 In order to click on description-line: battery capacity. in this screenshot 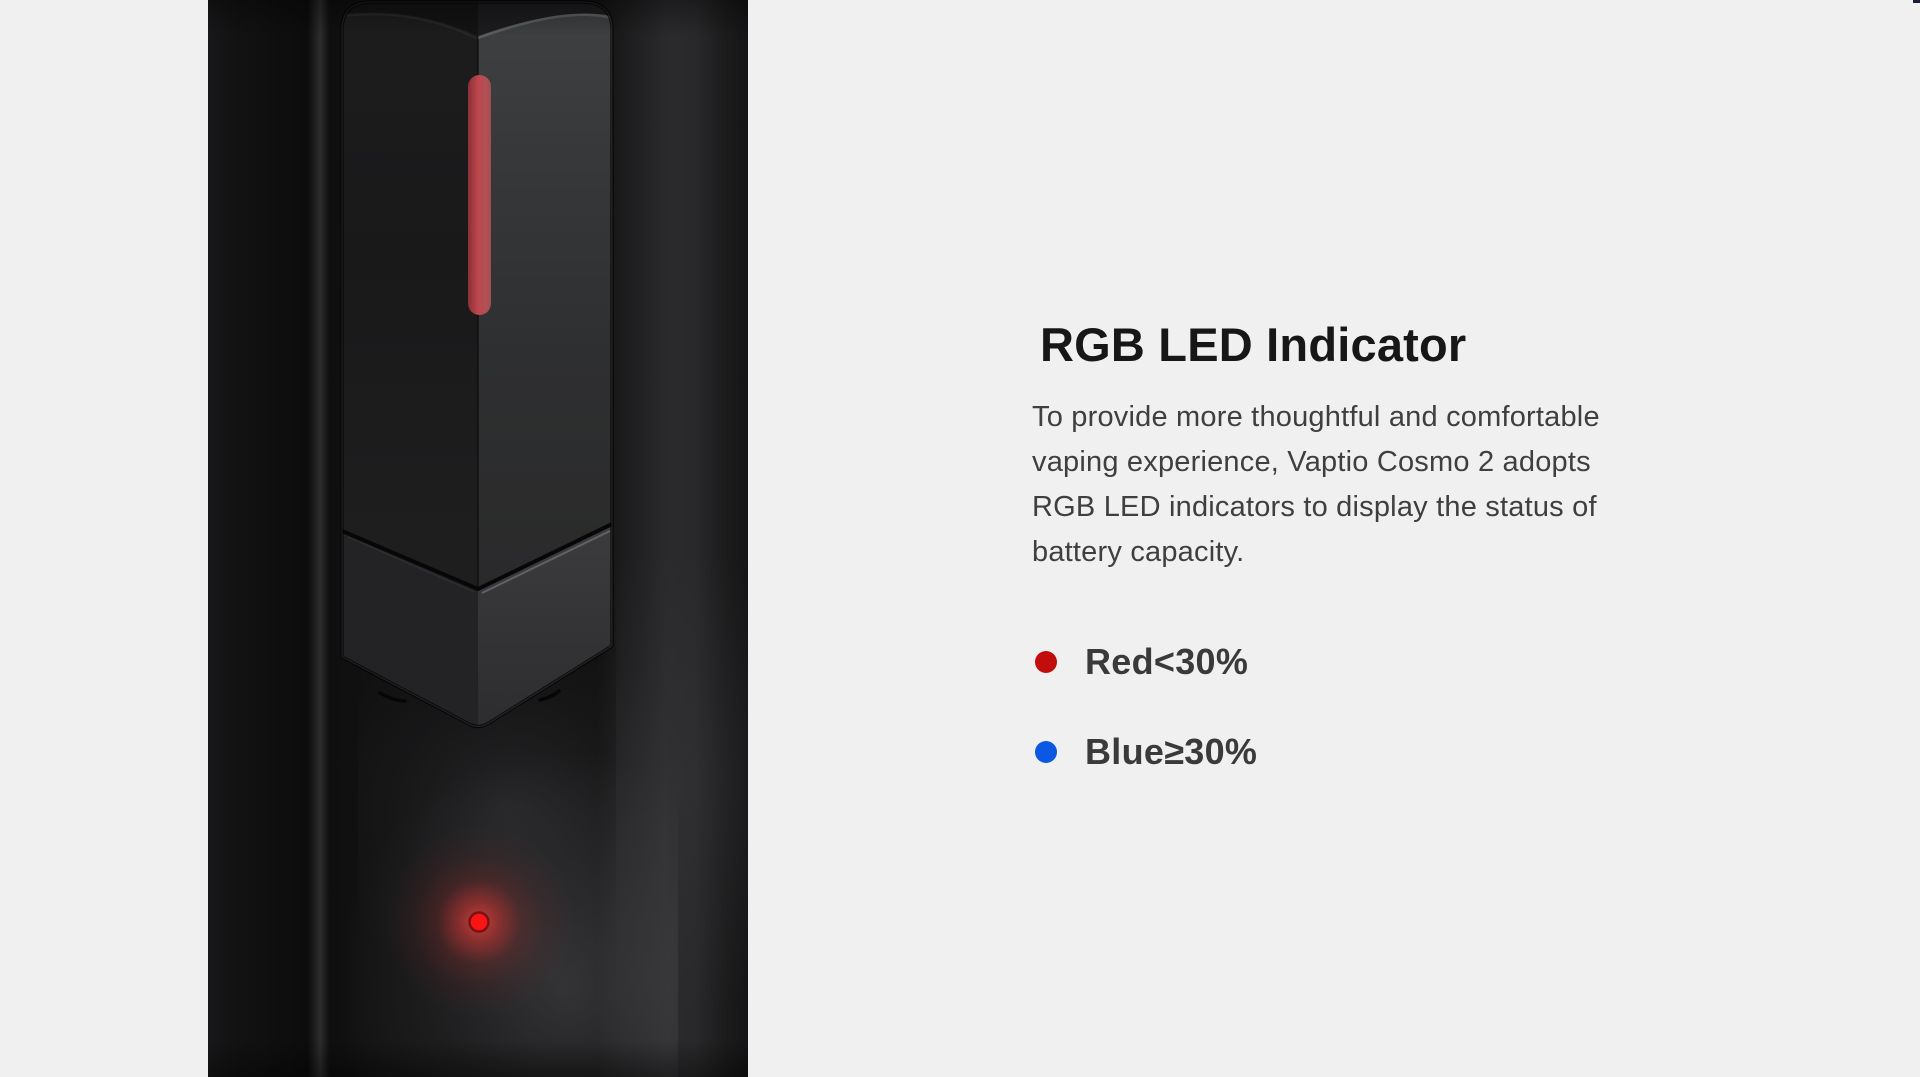, I will do `click(1138, 552)`.